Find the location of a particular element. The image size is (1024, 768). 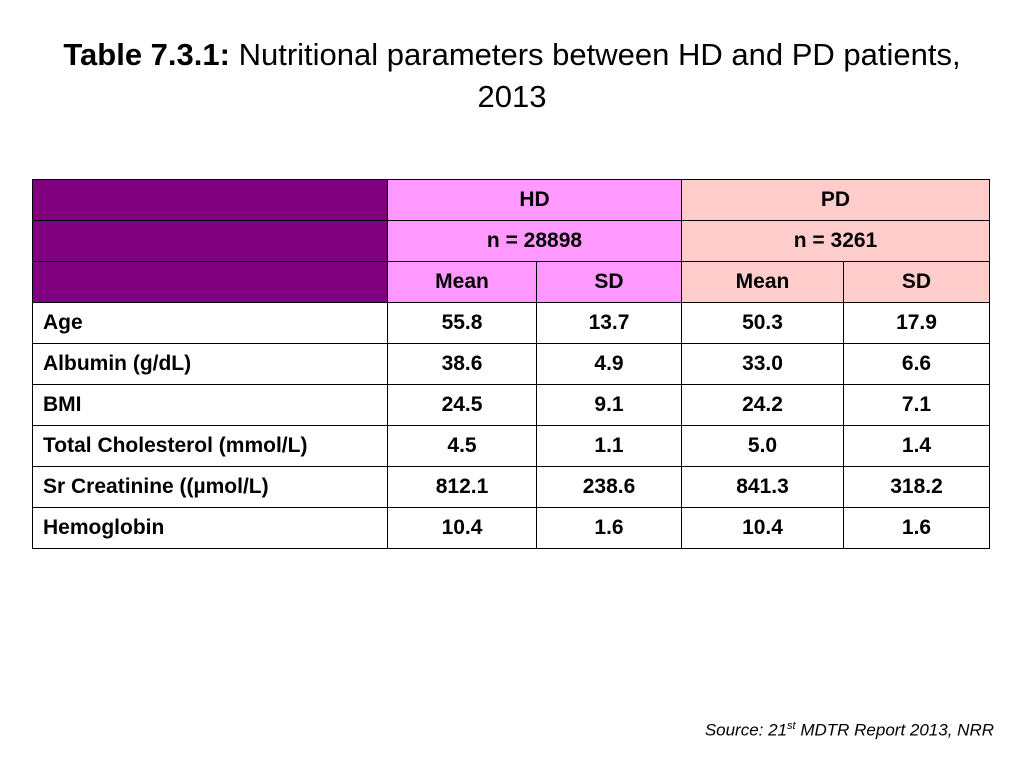

group-header-hd: HD is located at coordinates (534, 200).